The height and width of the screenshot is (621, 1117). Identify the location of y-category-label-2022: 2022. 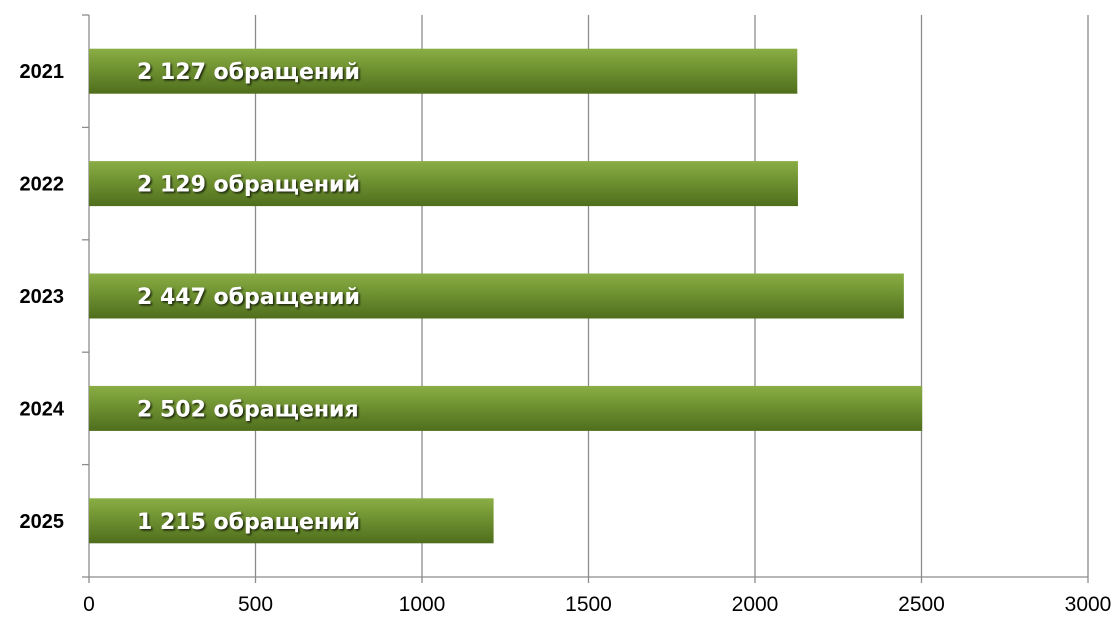
(42, 185).